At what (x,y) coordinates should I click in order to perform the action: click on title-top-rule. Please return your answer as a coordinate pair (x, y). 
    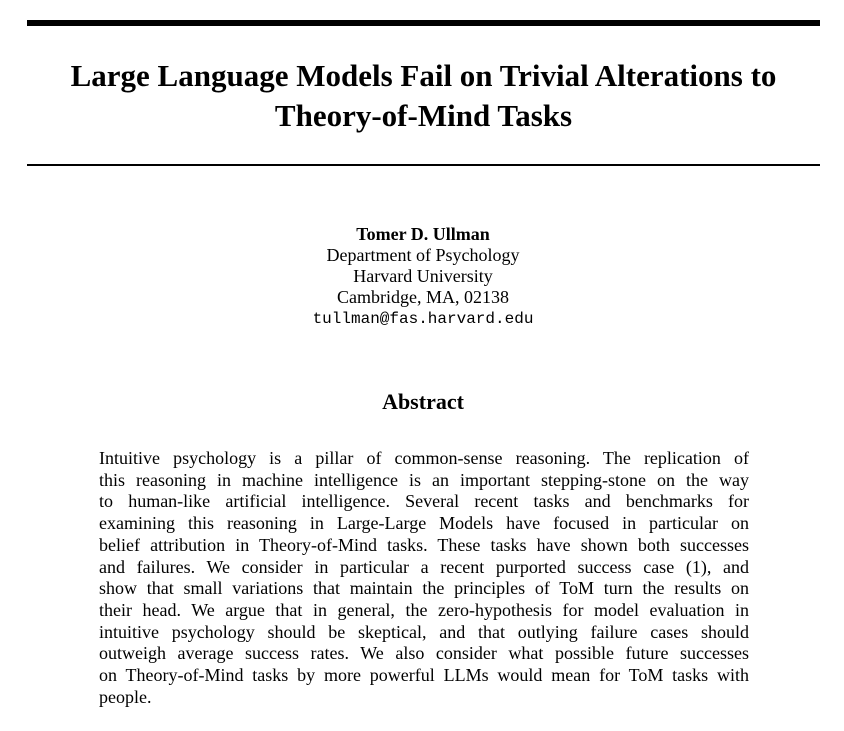
    Looking at the image, I should click on (423, 23).